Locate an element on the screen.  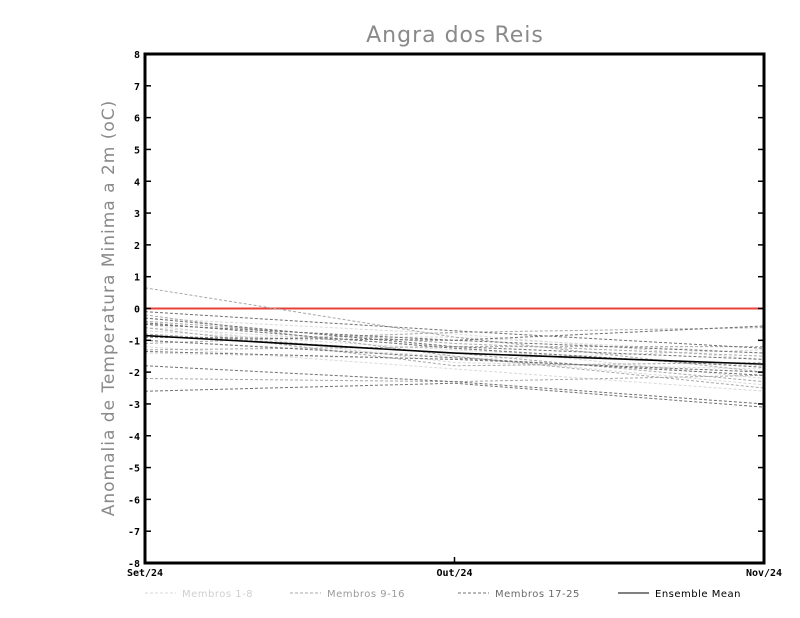
ensemble-mean-line is located at coordinates (454, 349).